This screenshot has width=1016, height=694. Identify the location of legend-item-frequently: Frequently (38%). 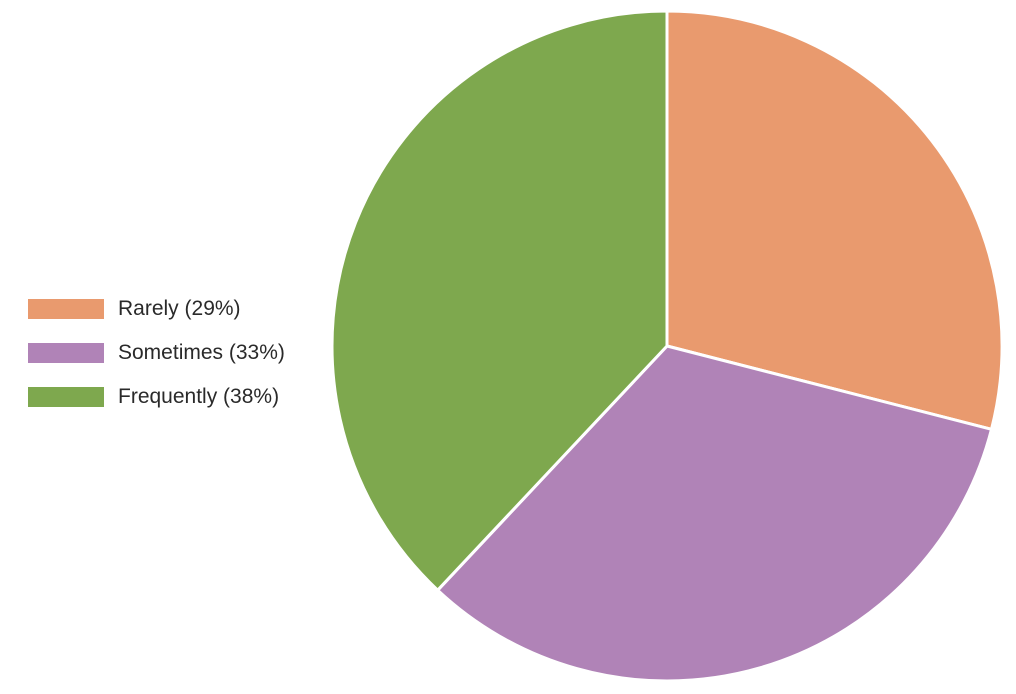
(156, 397).